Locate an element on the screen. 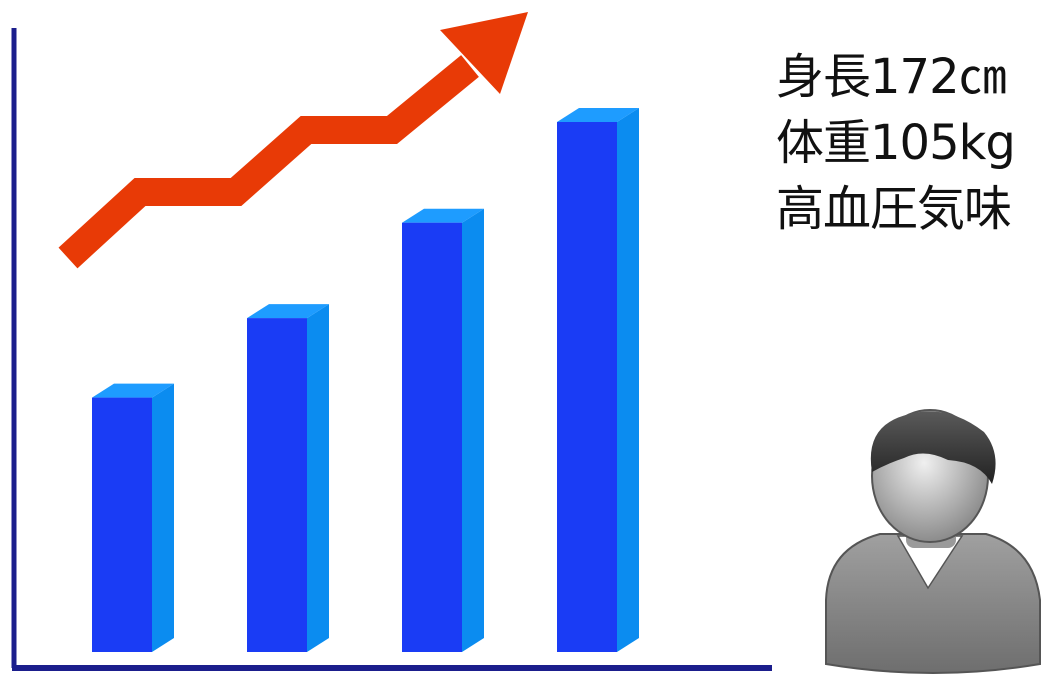 The image size is (1046, 676). person-icon is located at coordinates (933, 541).